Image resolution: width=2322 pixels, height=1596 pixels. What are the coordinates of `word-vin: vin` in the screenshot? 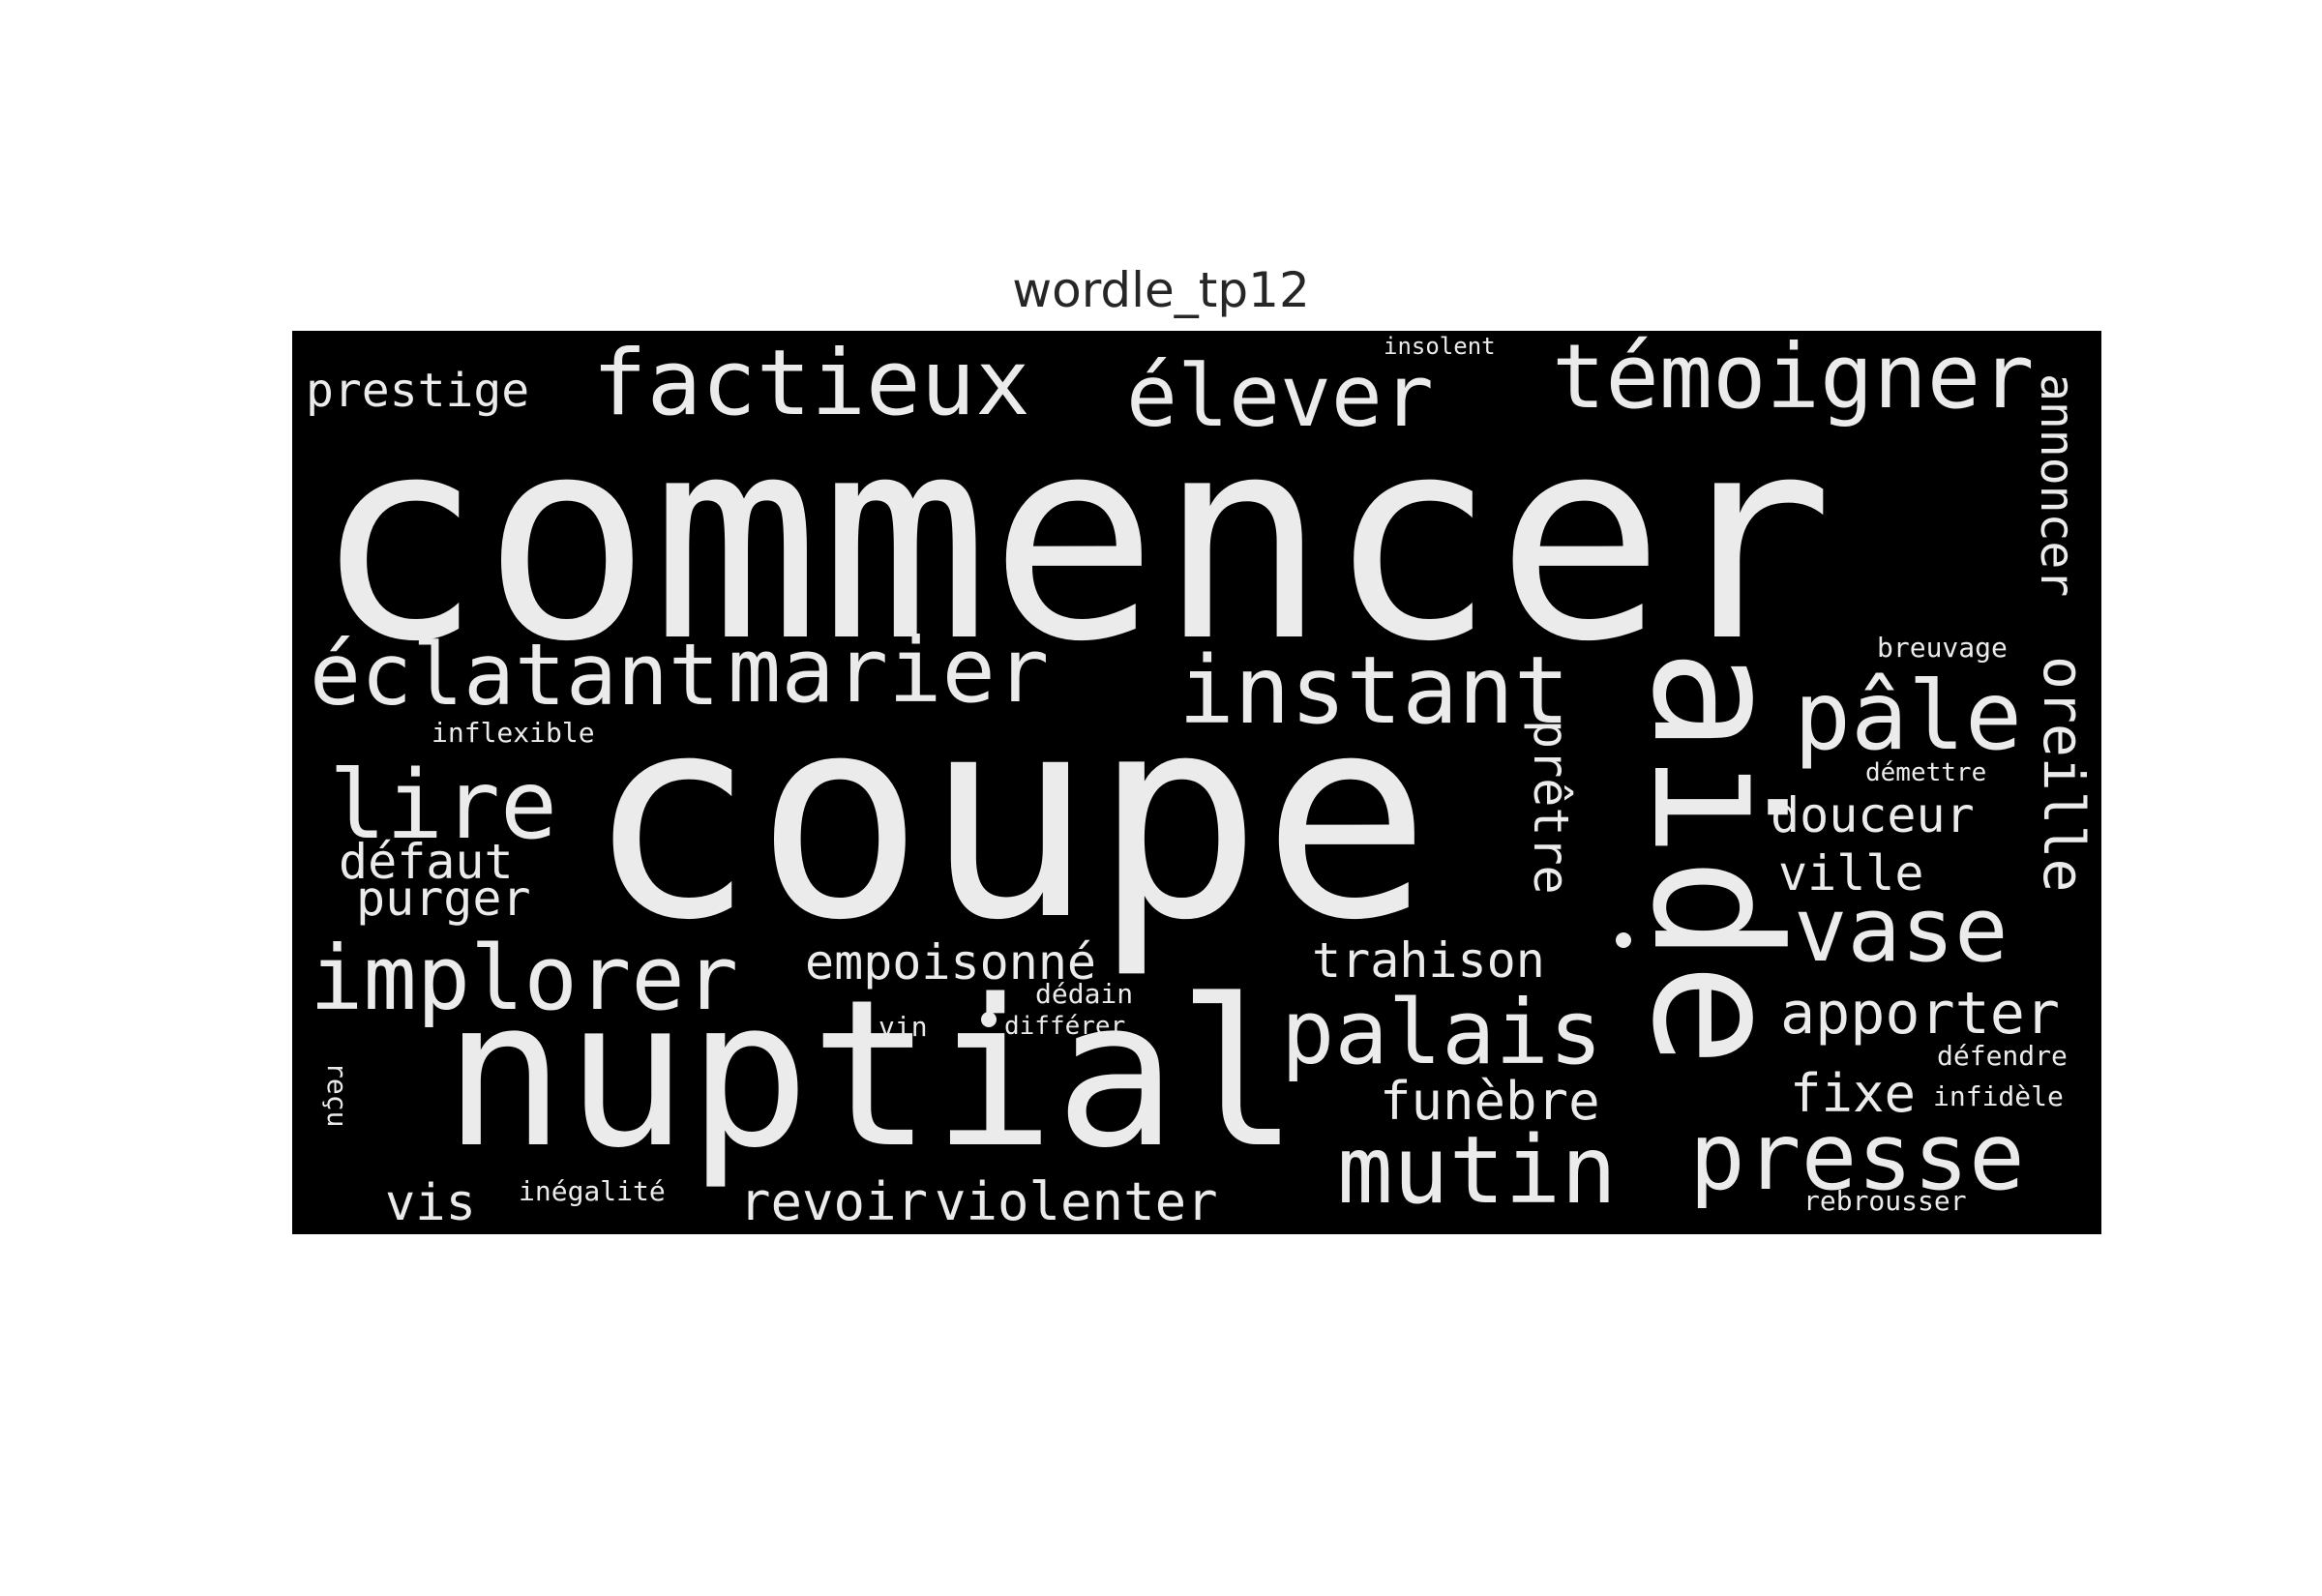 It's located at (903, 1027).